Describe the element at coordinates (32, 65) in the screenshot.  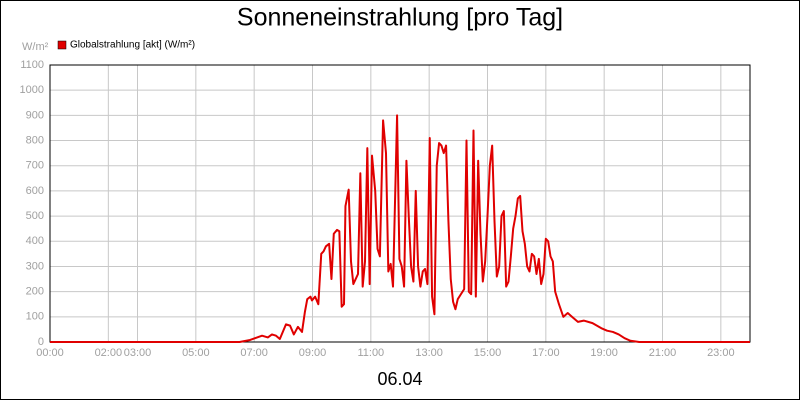
I see `y-tick-label: 1100` at that location.